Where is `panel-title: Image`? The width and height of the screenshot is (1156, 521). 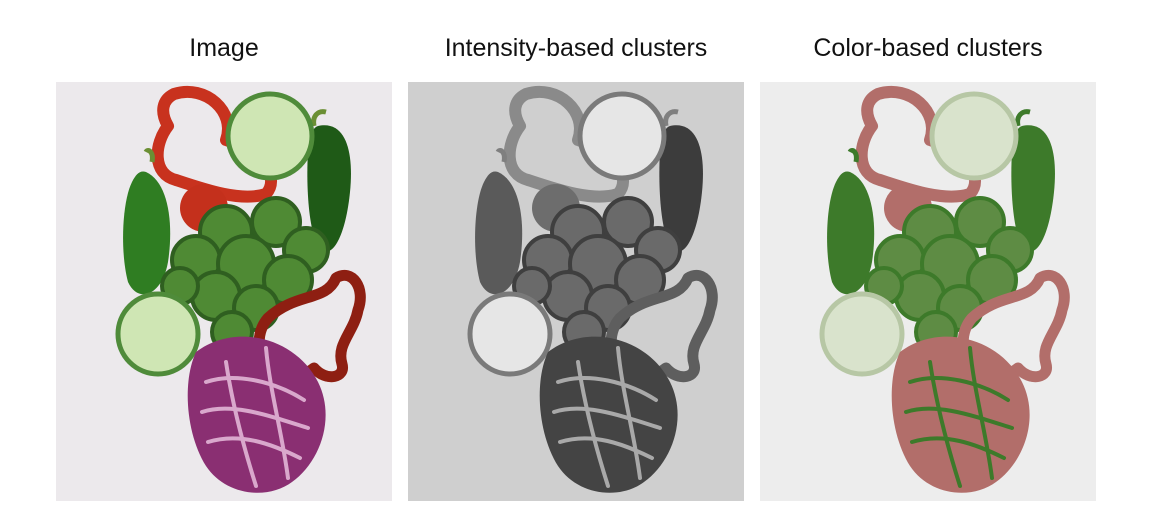
panel-title: Image is located at coordinates (224, 48).